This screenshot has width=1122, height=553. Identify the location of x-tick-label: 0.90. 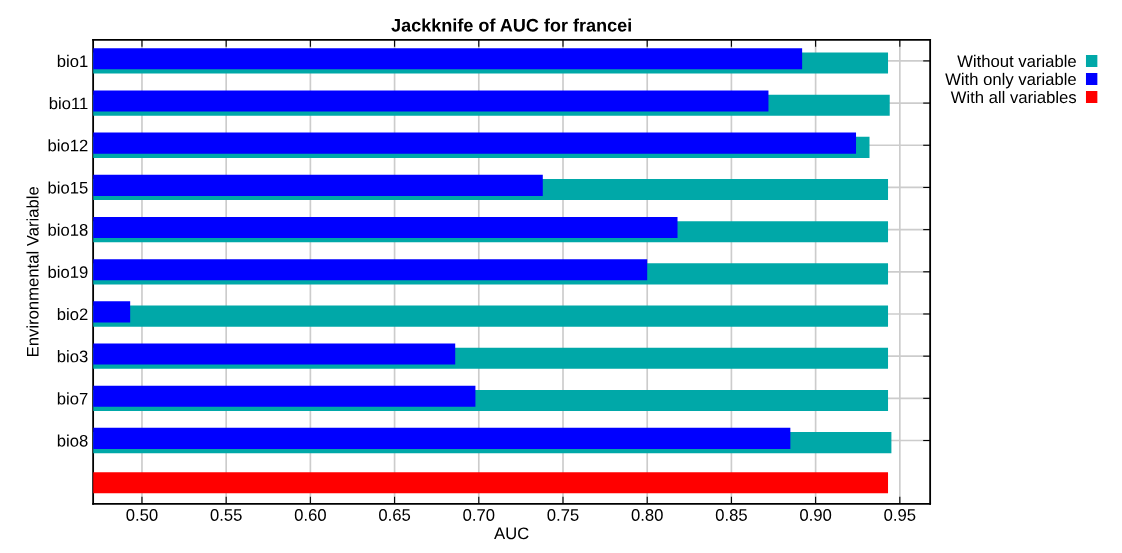
(816, 515).